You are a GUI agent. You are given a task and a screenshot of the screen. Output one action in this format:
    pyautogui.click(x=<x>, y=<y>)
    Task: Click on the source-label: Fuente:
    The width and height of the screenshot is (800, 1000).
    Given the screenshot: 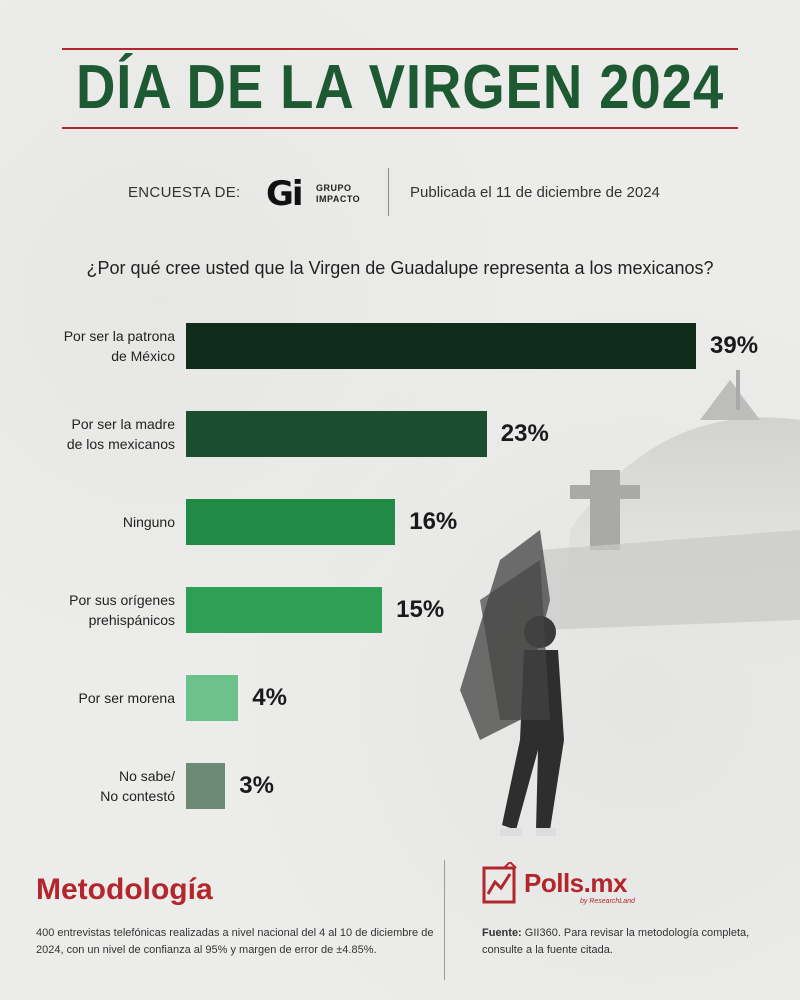 What is the action you would take?
    pyautogui.click(x=502, y=933)
    